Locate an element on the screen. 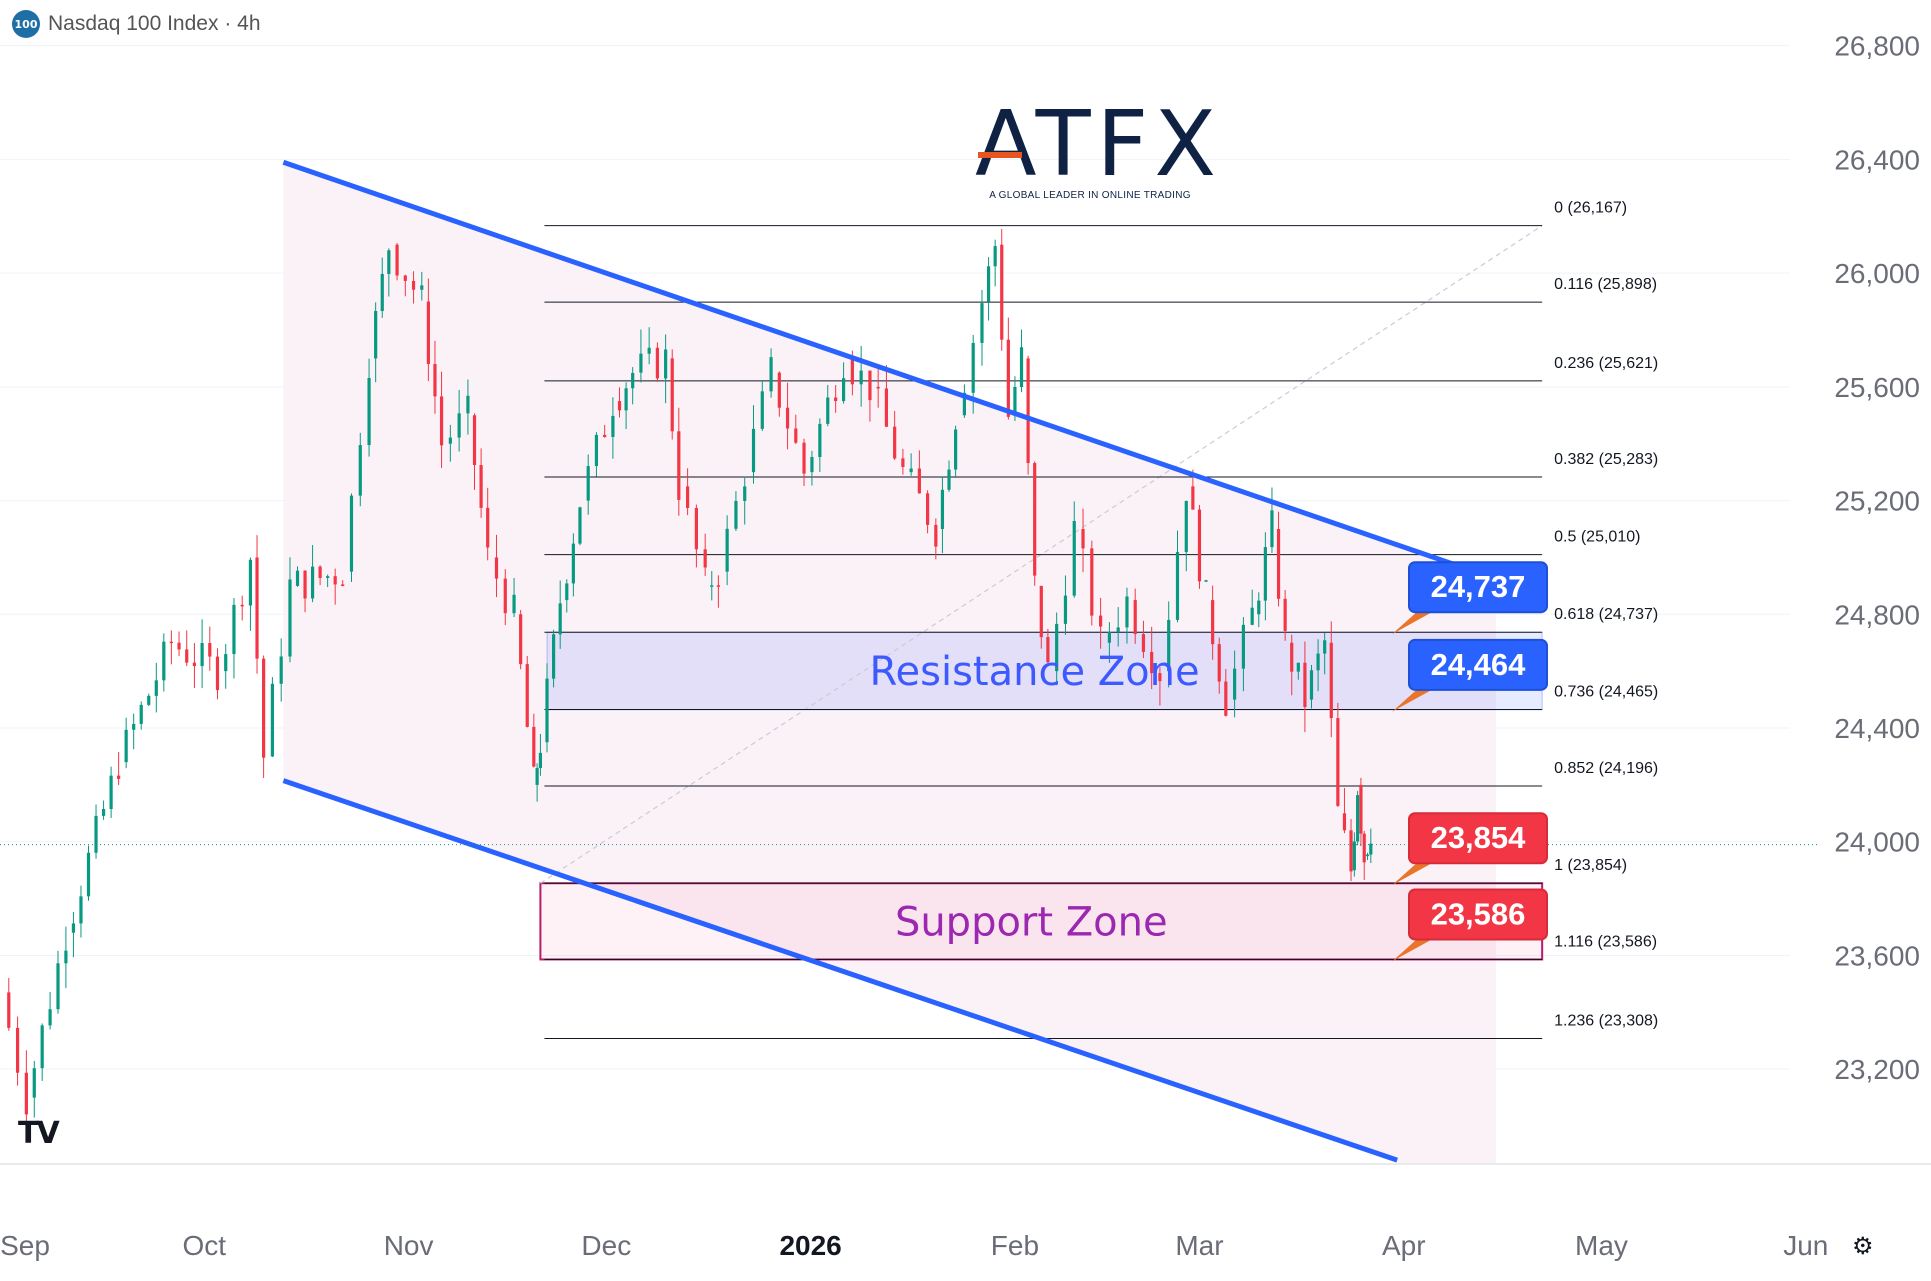 This screenshot has width=1931, height=1281. index-badge: 100 is located at coordinates (26, 24).